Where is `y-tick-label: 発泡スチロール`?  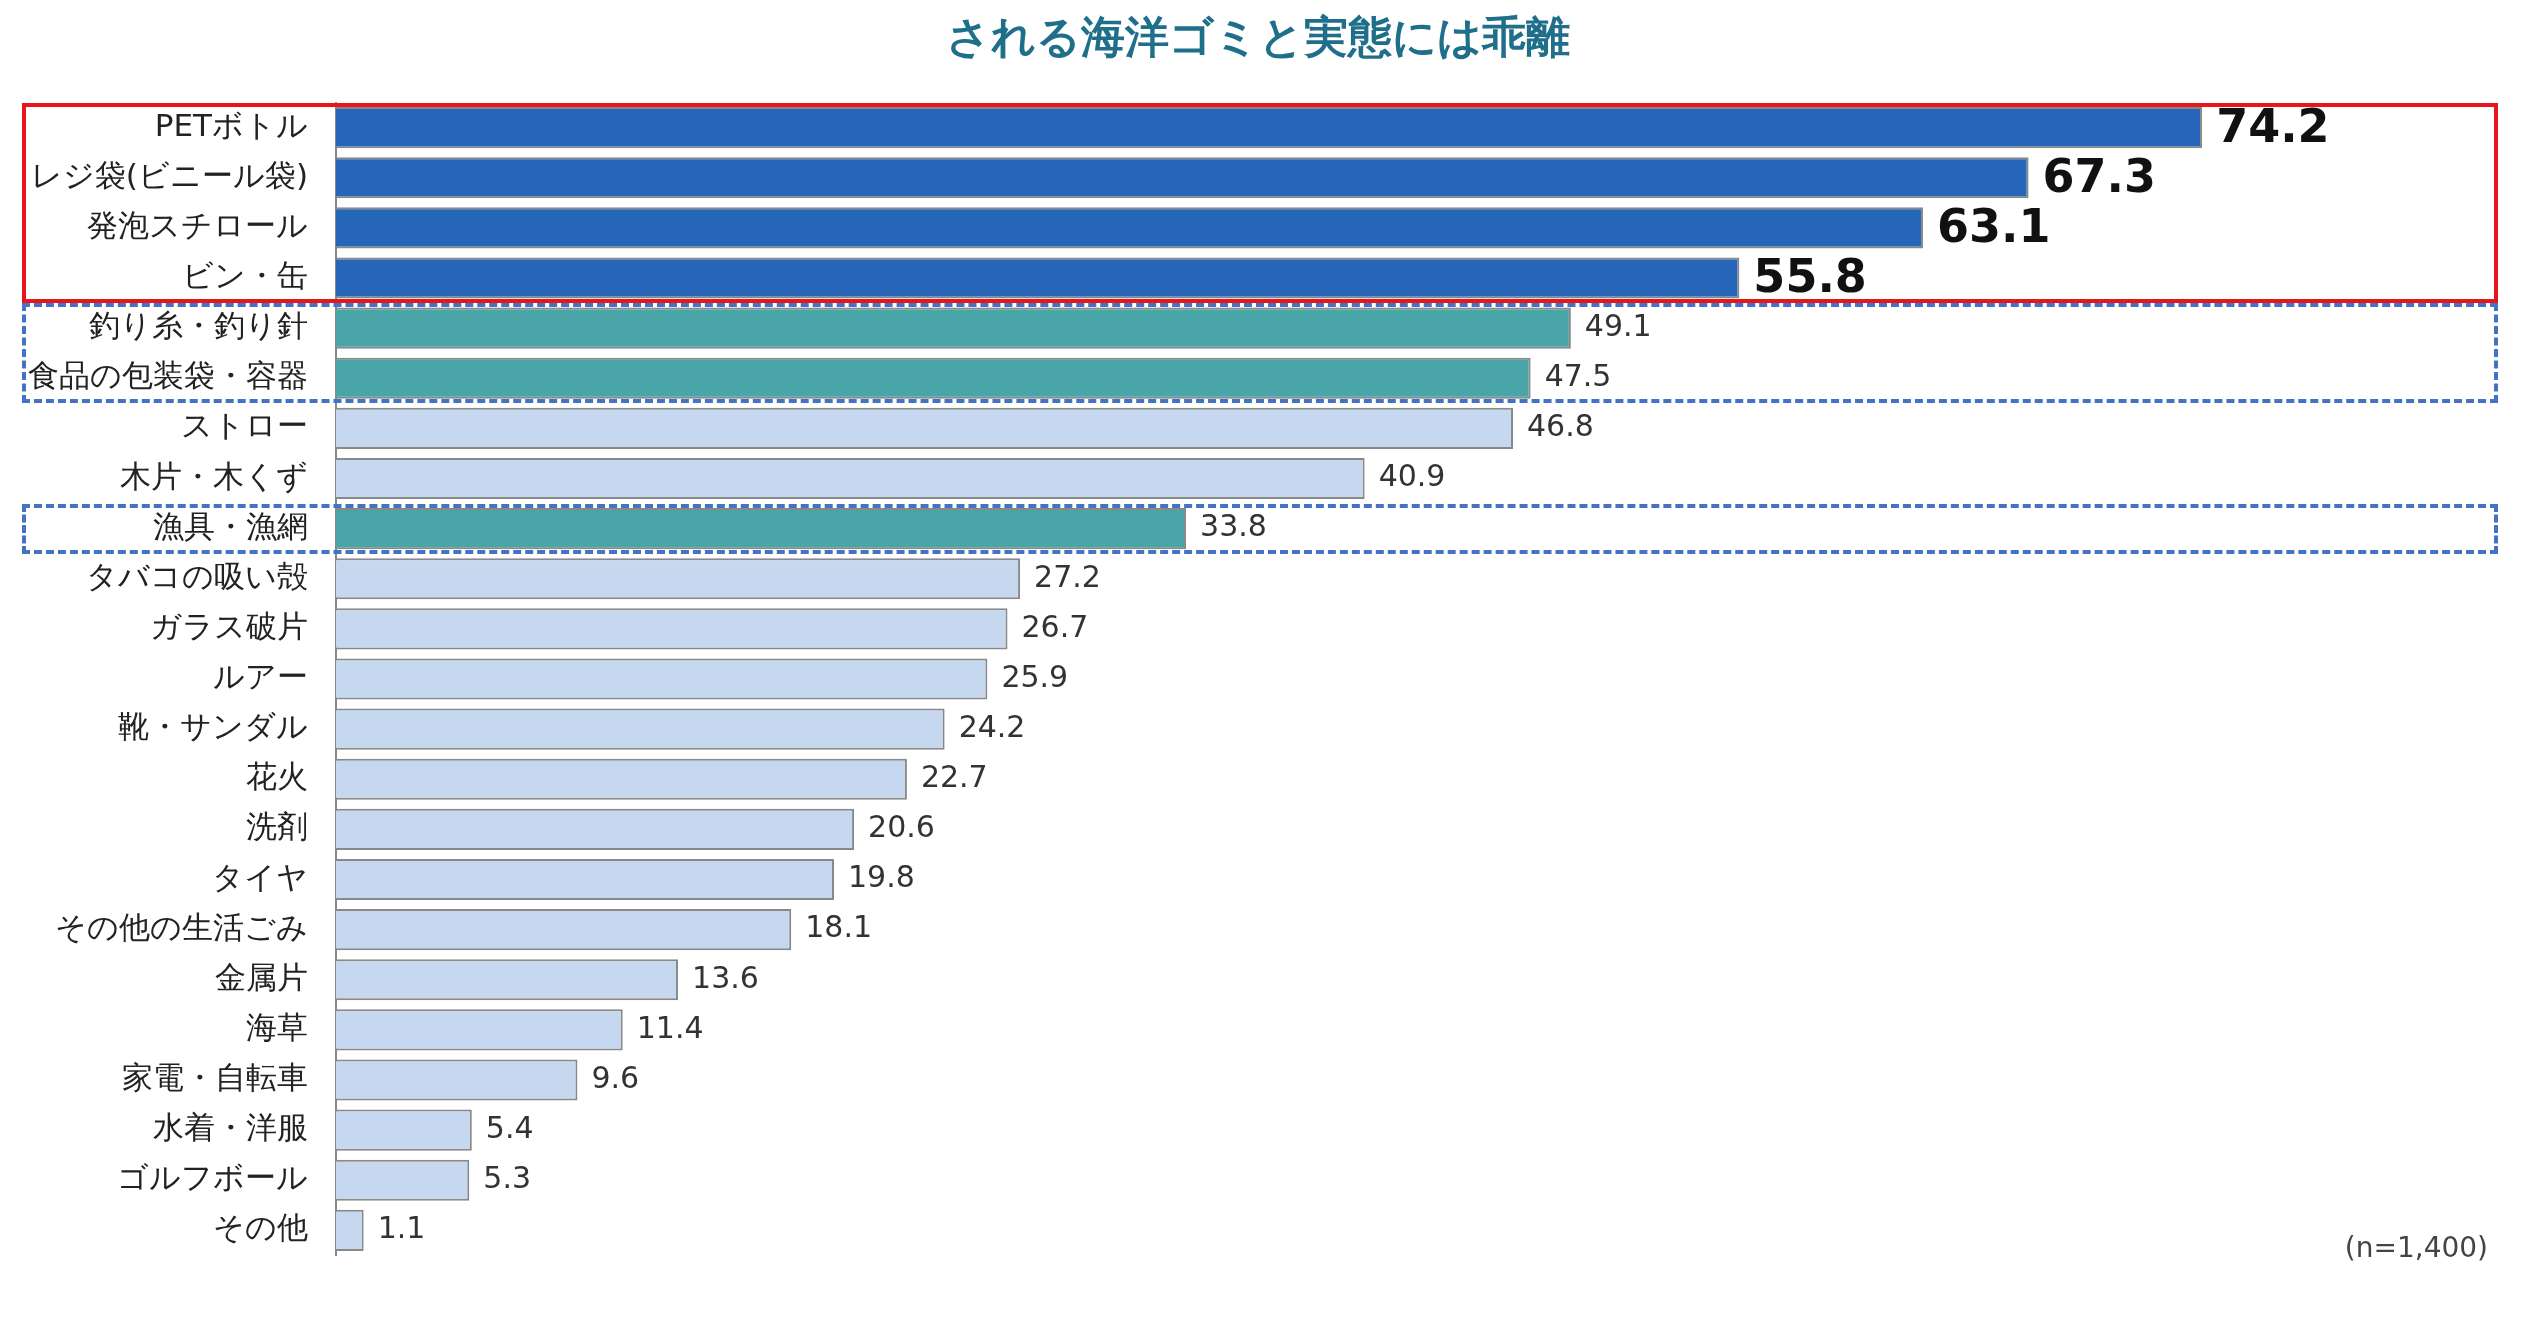
y-tick-label: 発泡スチロール is located at coordinates (197, 224).